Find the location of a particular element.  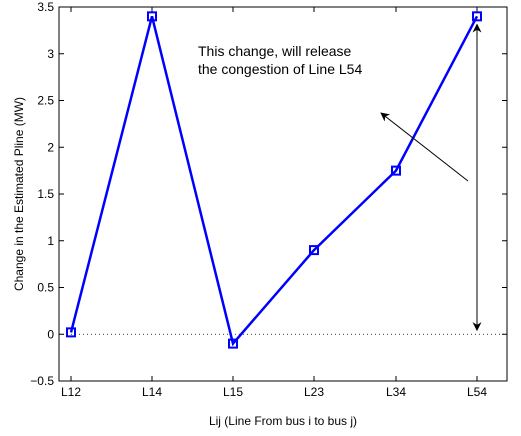

x-tick-label: L12 is located at coordinates (71, 392).